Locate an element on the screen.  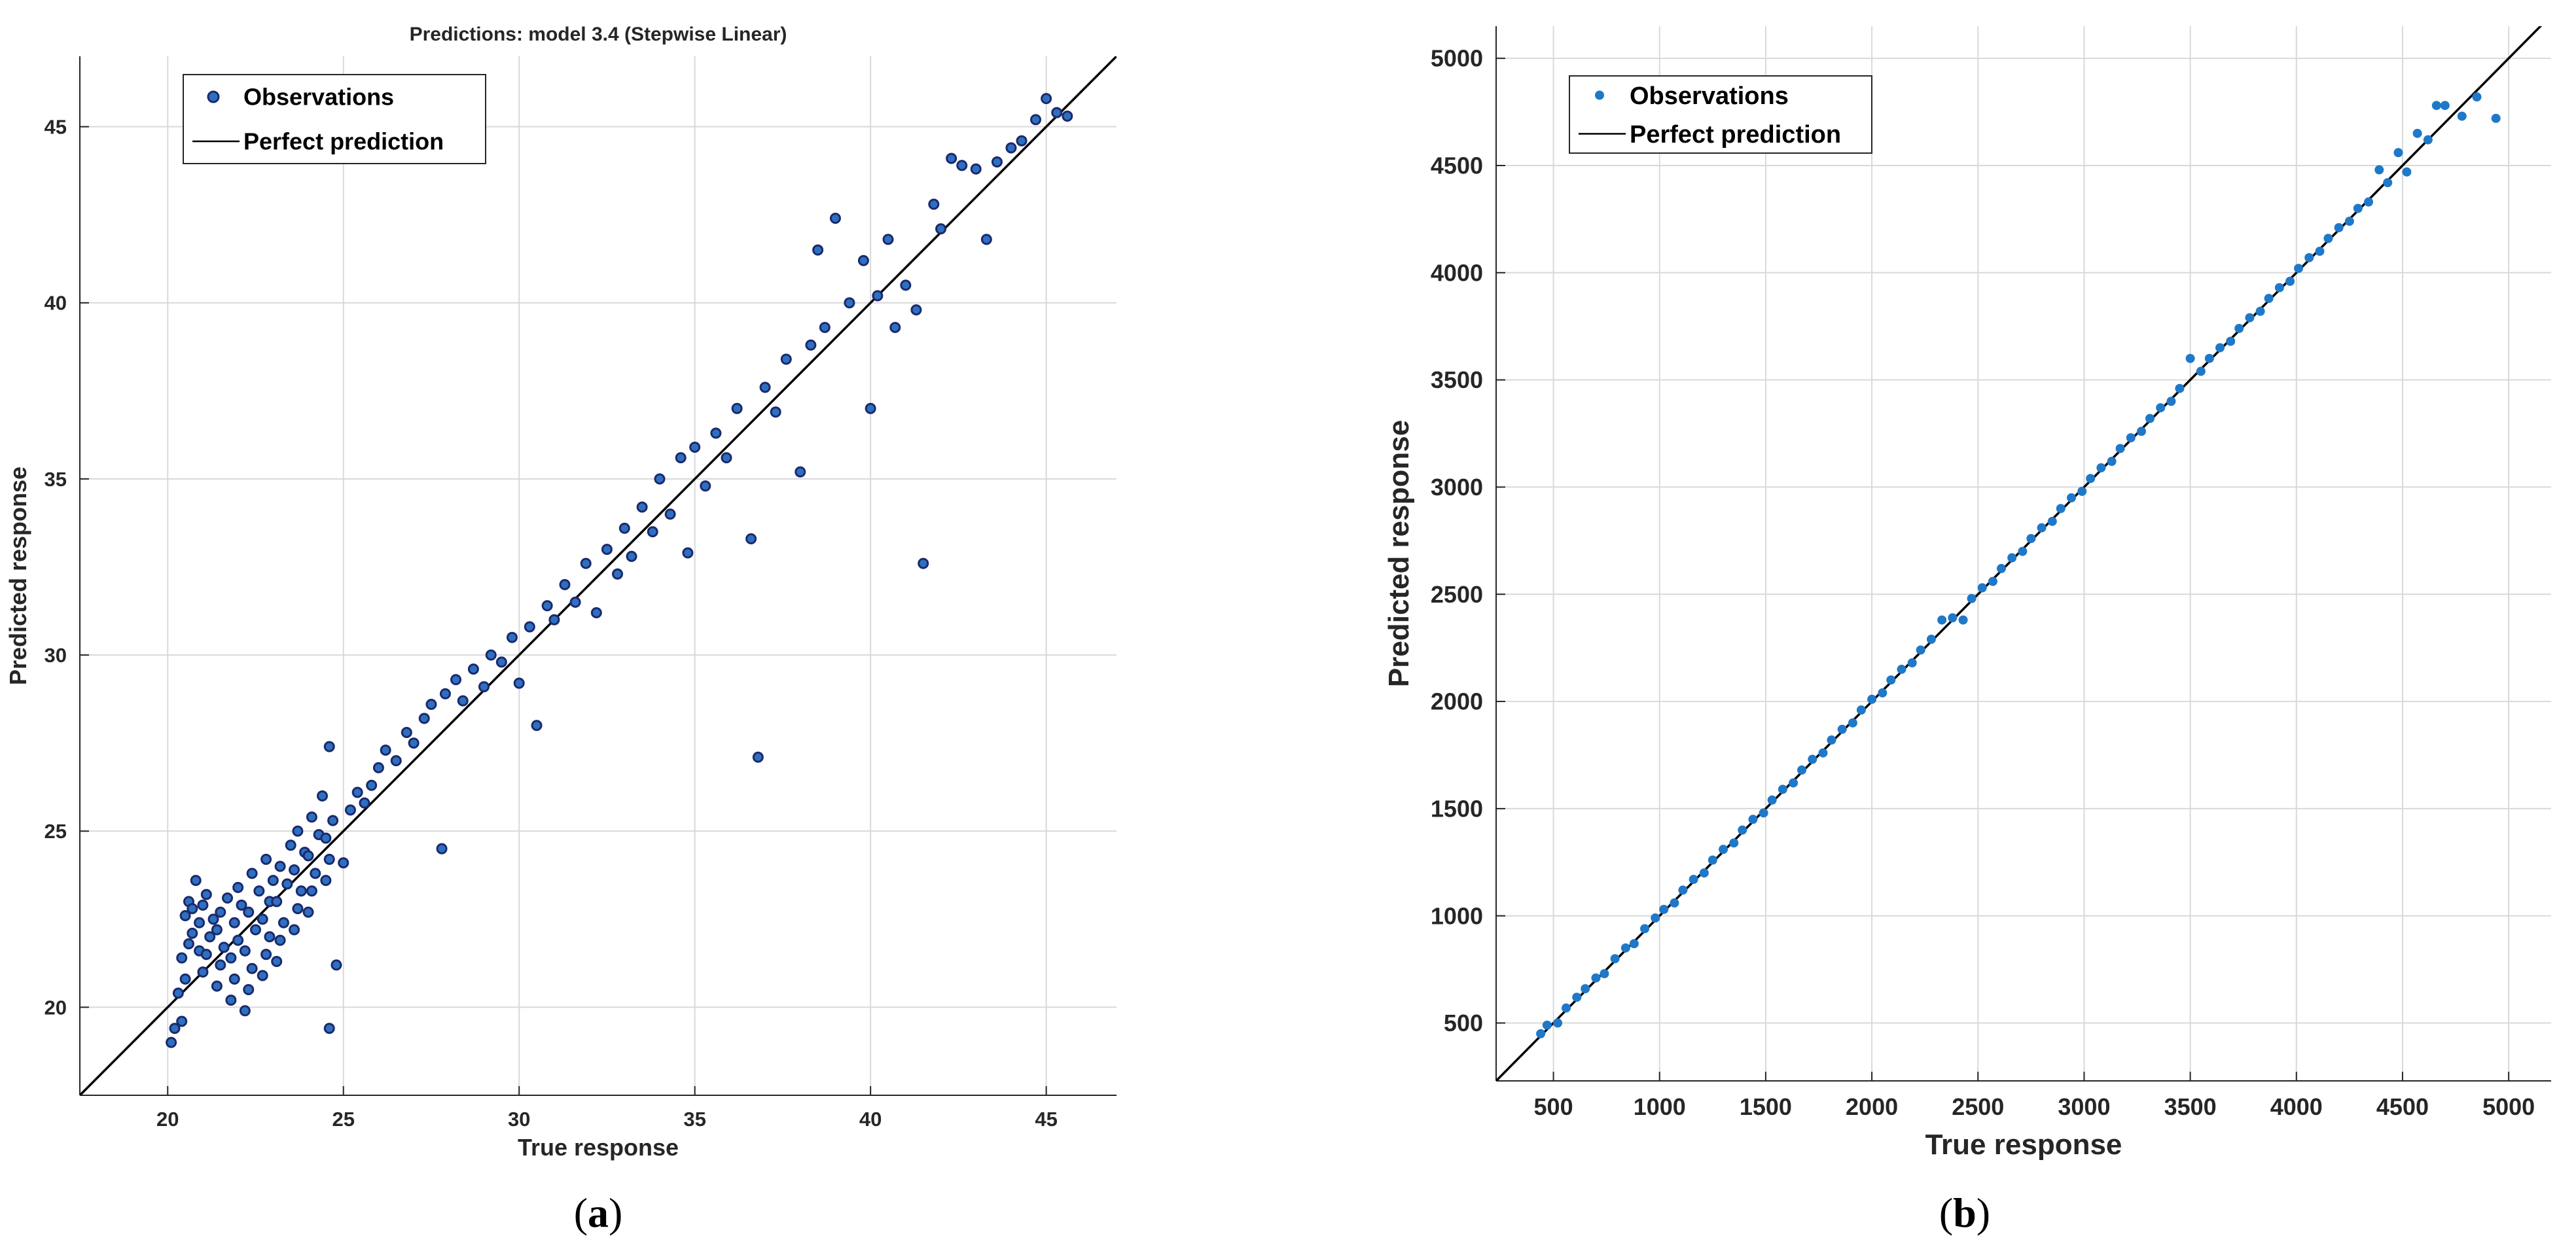
x-tick-label: 45 is located at coordinates (1046, 1119).